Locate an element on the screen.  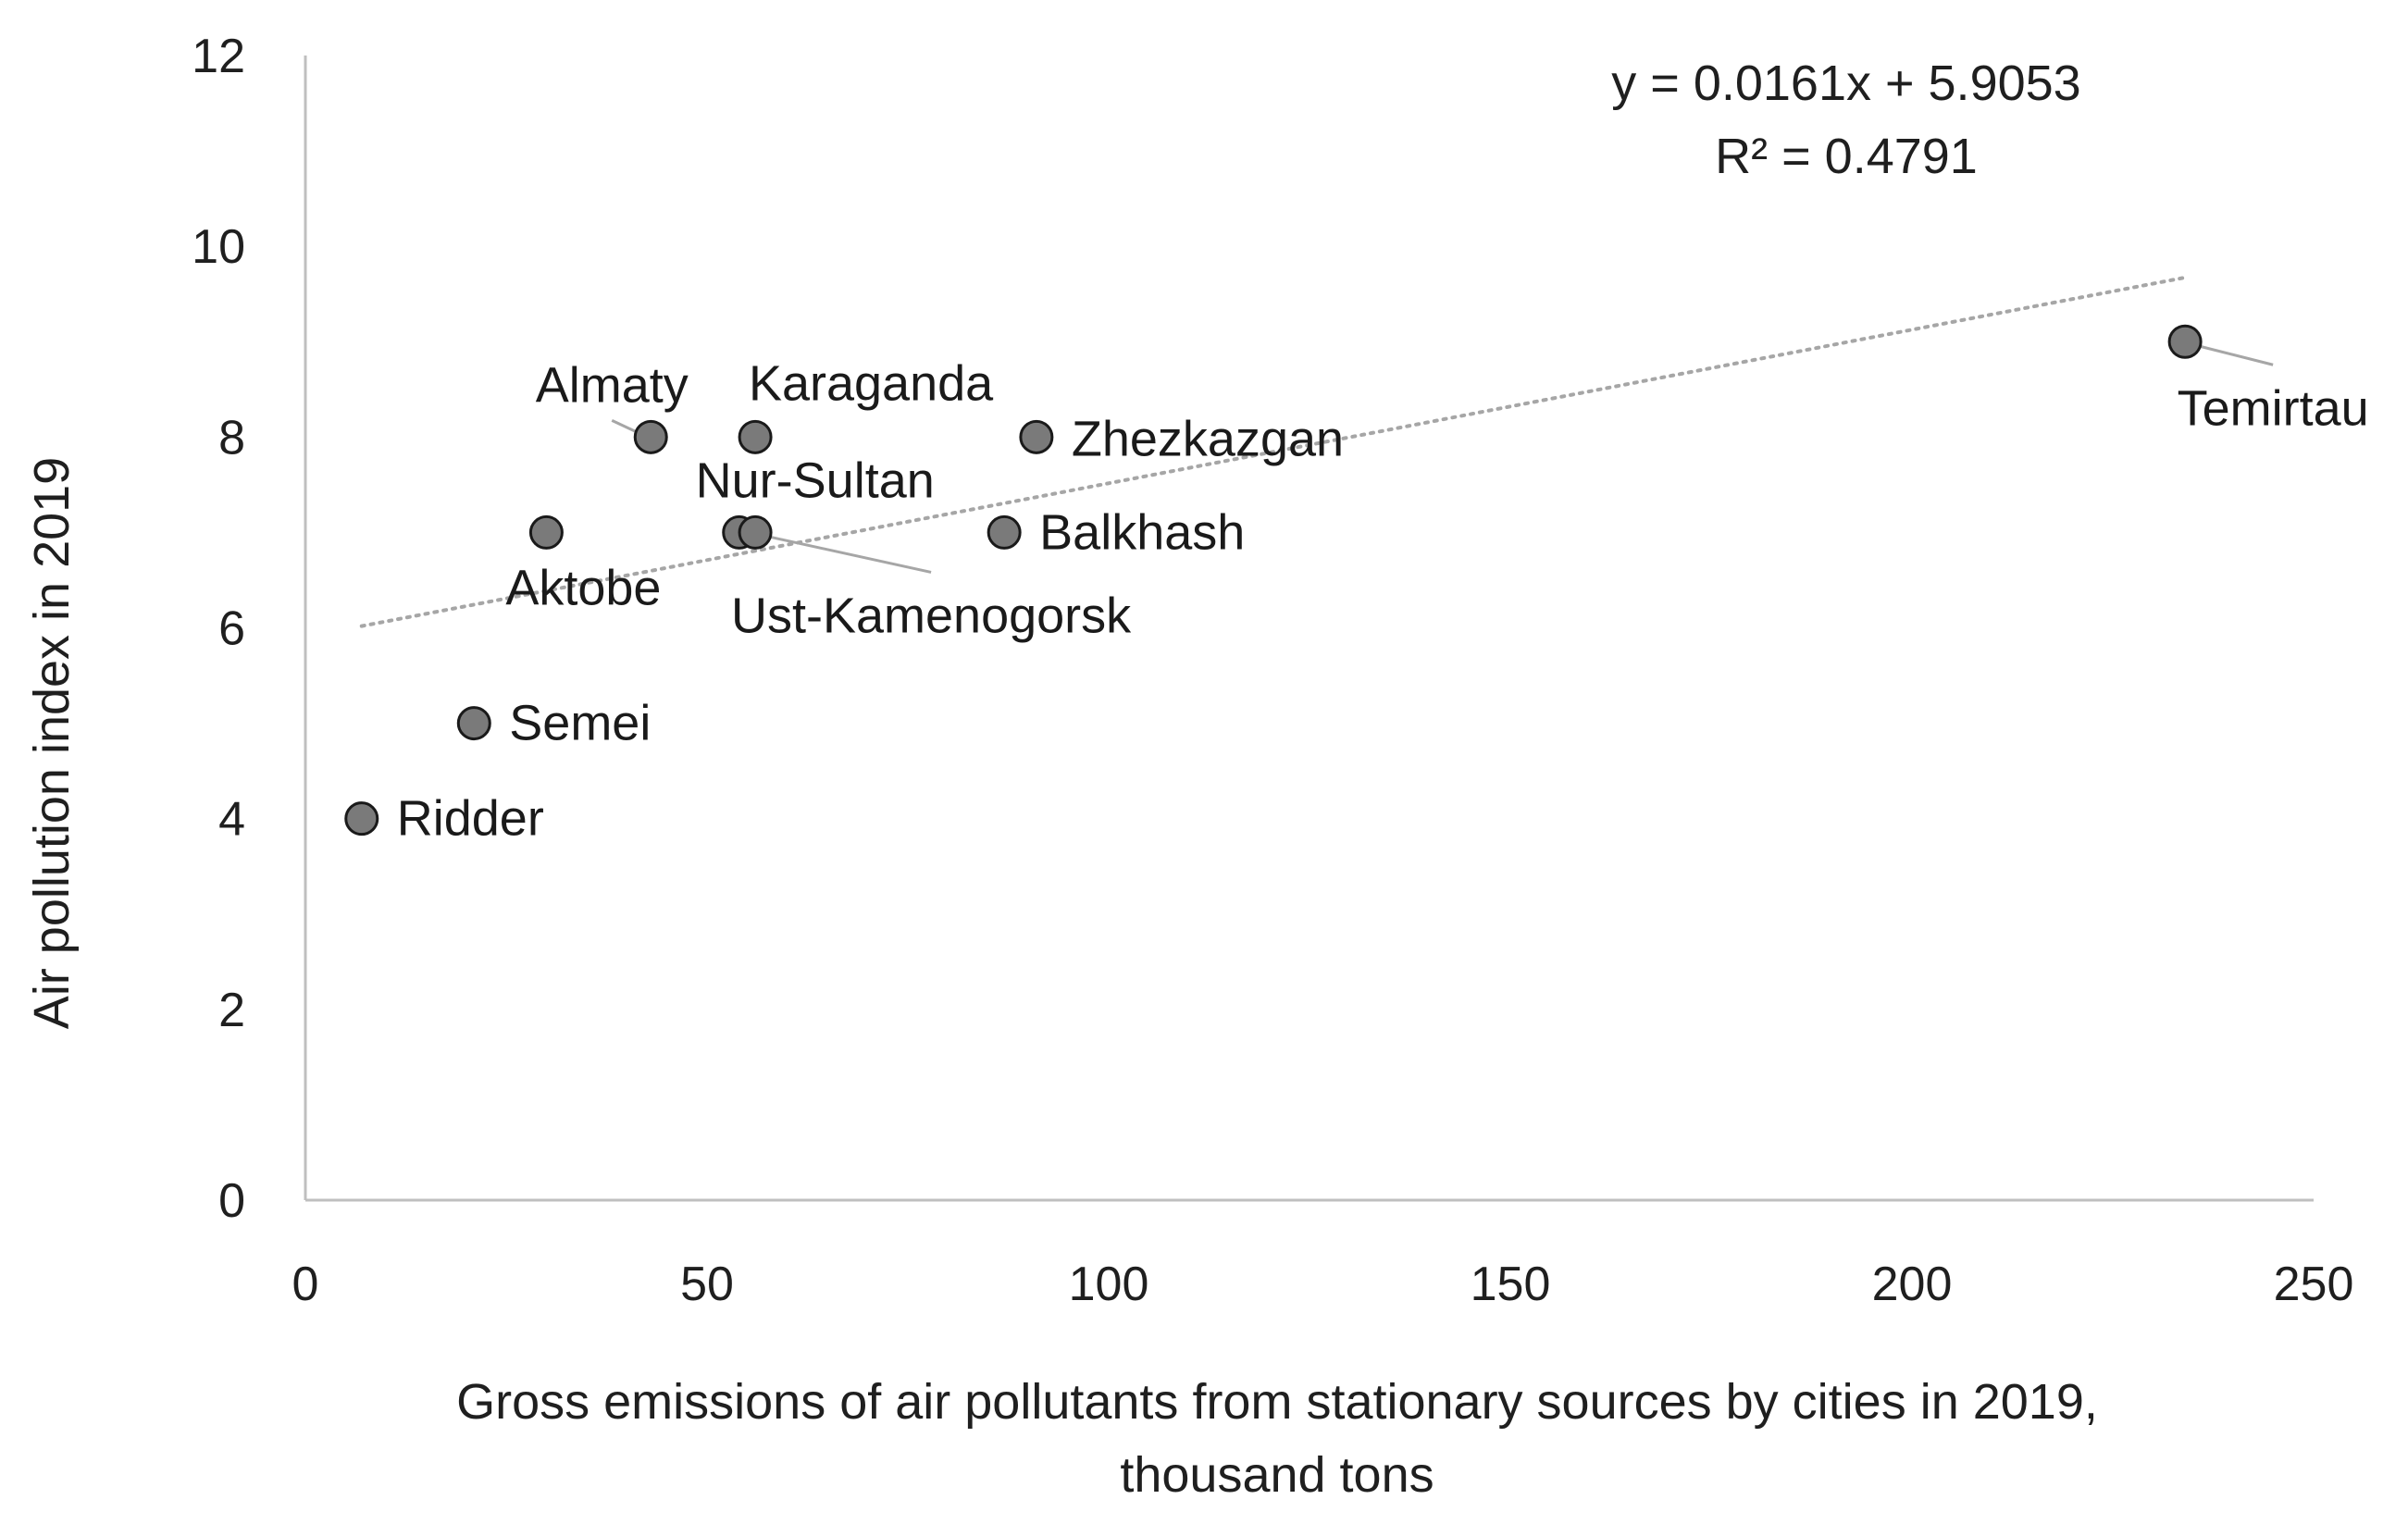
x-tick-label: 0 is located at coordinates (305, 1284).